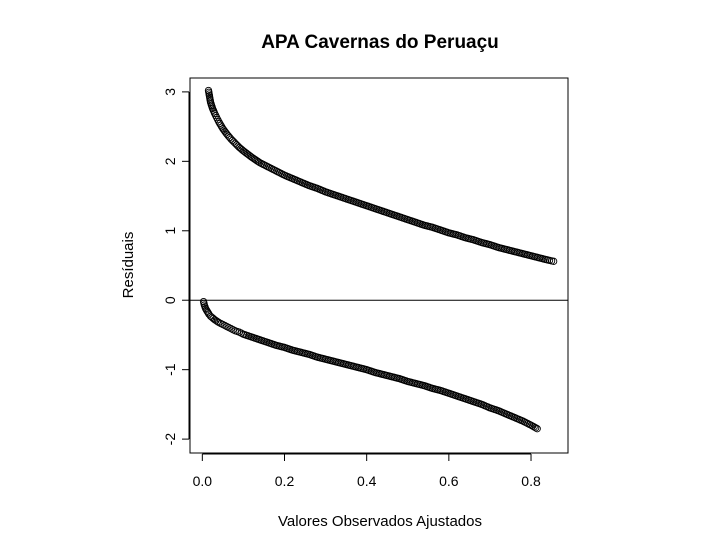 Image resolution: width=723 pixels, height=550 pixels. Describe the element at coordinates (380, 521) in the screenshot. I see `x-axis-label: Valores Observados Ajustados` at that location.